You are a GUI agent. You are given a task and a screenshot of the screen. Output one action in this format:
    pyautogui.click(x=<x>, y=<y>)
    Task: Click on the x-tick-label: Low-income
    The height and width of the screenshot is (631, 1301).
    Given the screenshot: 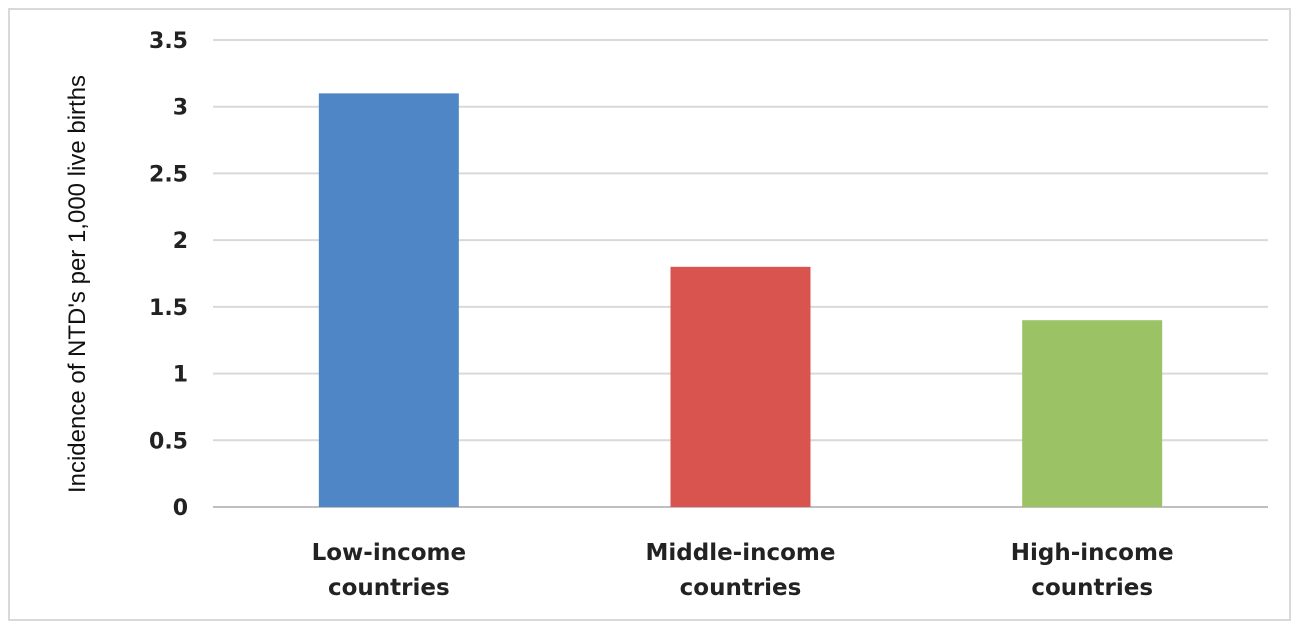 What is the action you would take?
    pyautogui.click(x=389, y=553)
    